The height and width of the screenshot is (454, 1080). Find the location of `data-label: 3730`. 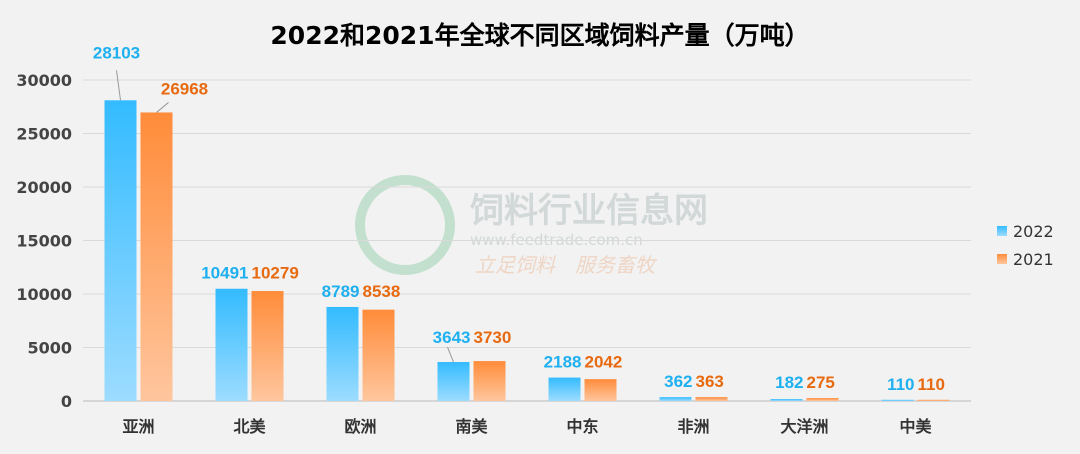

data-label: 3730 is located at coordinates (493, 337).